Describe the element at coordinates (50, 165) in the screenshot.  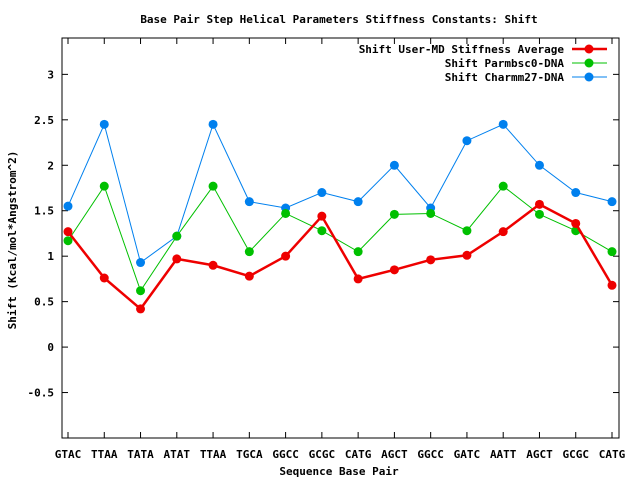
I see `y-tick-label: 2` at that location.